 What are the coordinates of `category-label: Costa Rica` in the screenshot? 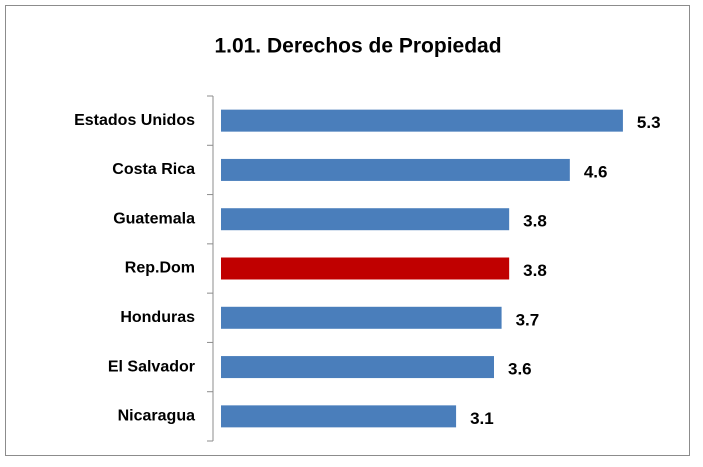 It's located at (153, 169).